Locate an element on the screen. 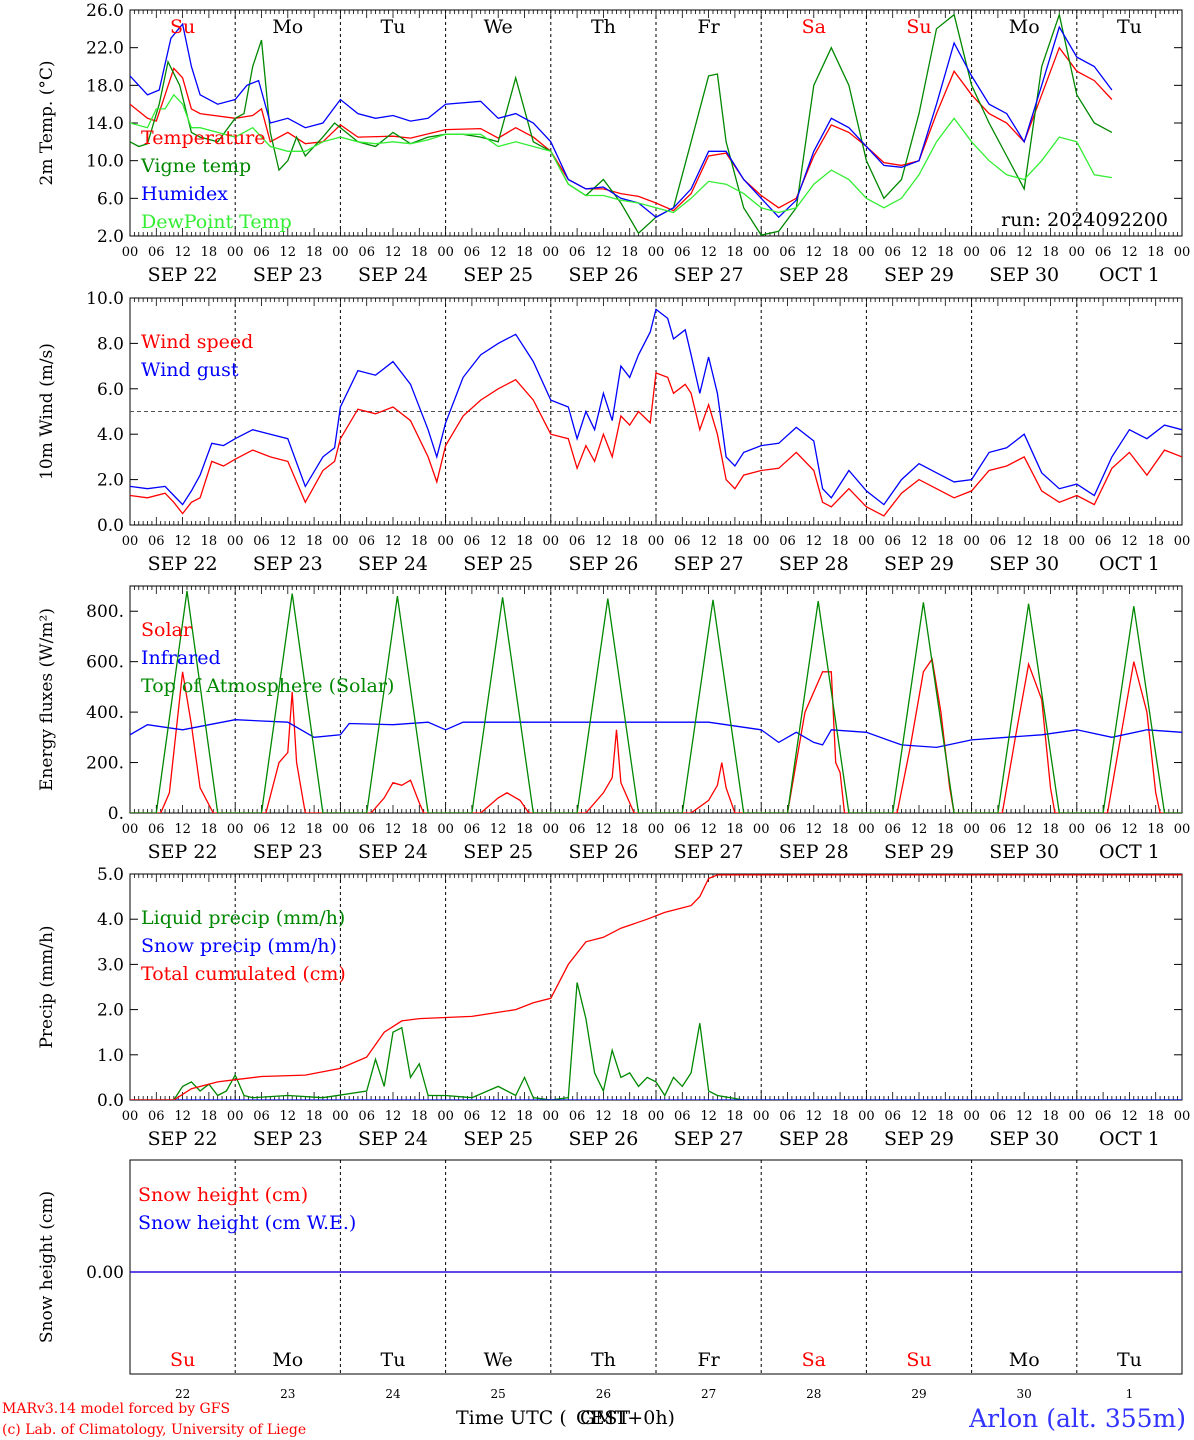 This screenshot has width=1194, height=1440. legend-entry: Total cumulated (cm) is located at coordinates (243, 974).